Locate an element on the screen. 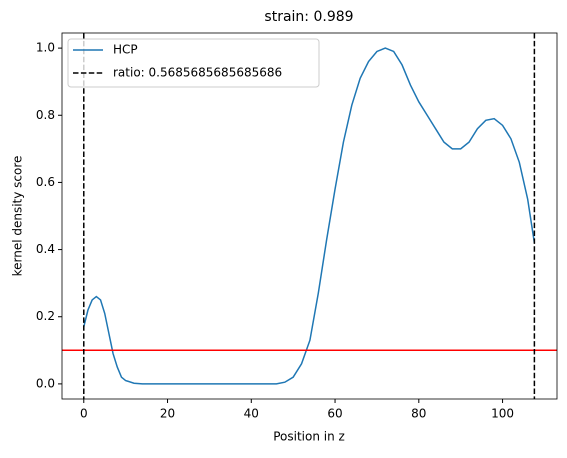 Image resolution: width=567 pixels, height=458 pixels. x-tick-label: 60 is located at coordinates (334, 414).